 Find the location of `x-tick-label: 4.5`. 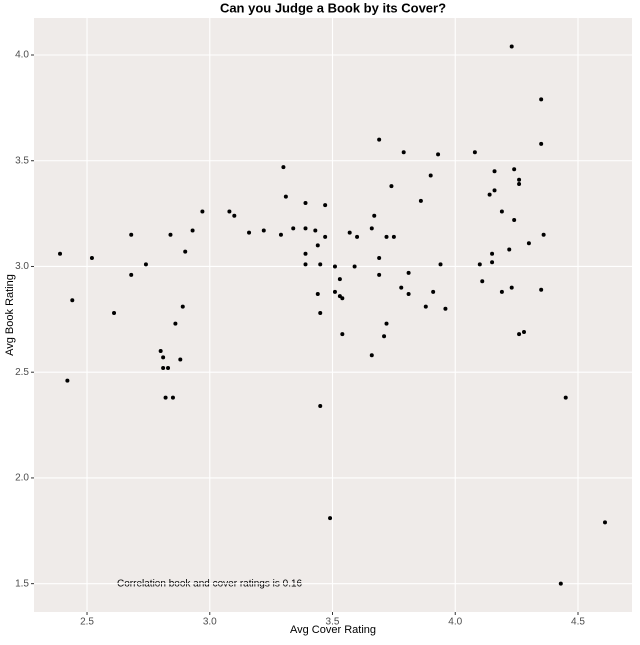

x-tick-label: 4.5 is located at coordinates (578, 622).